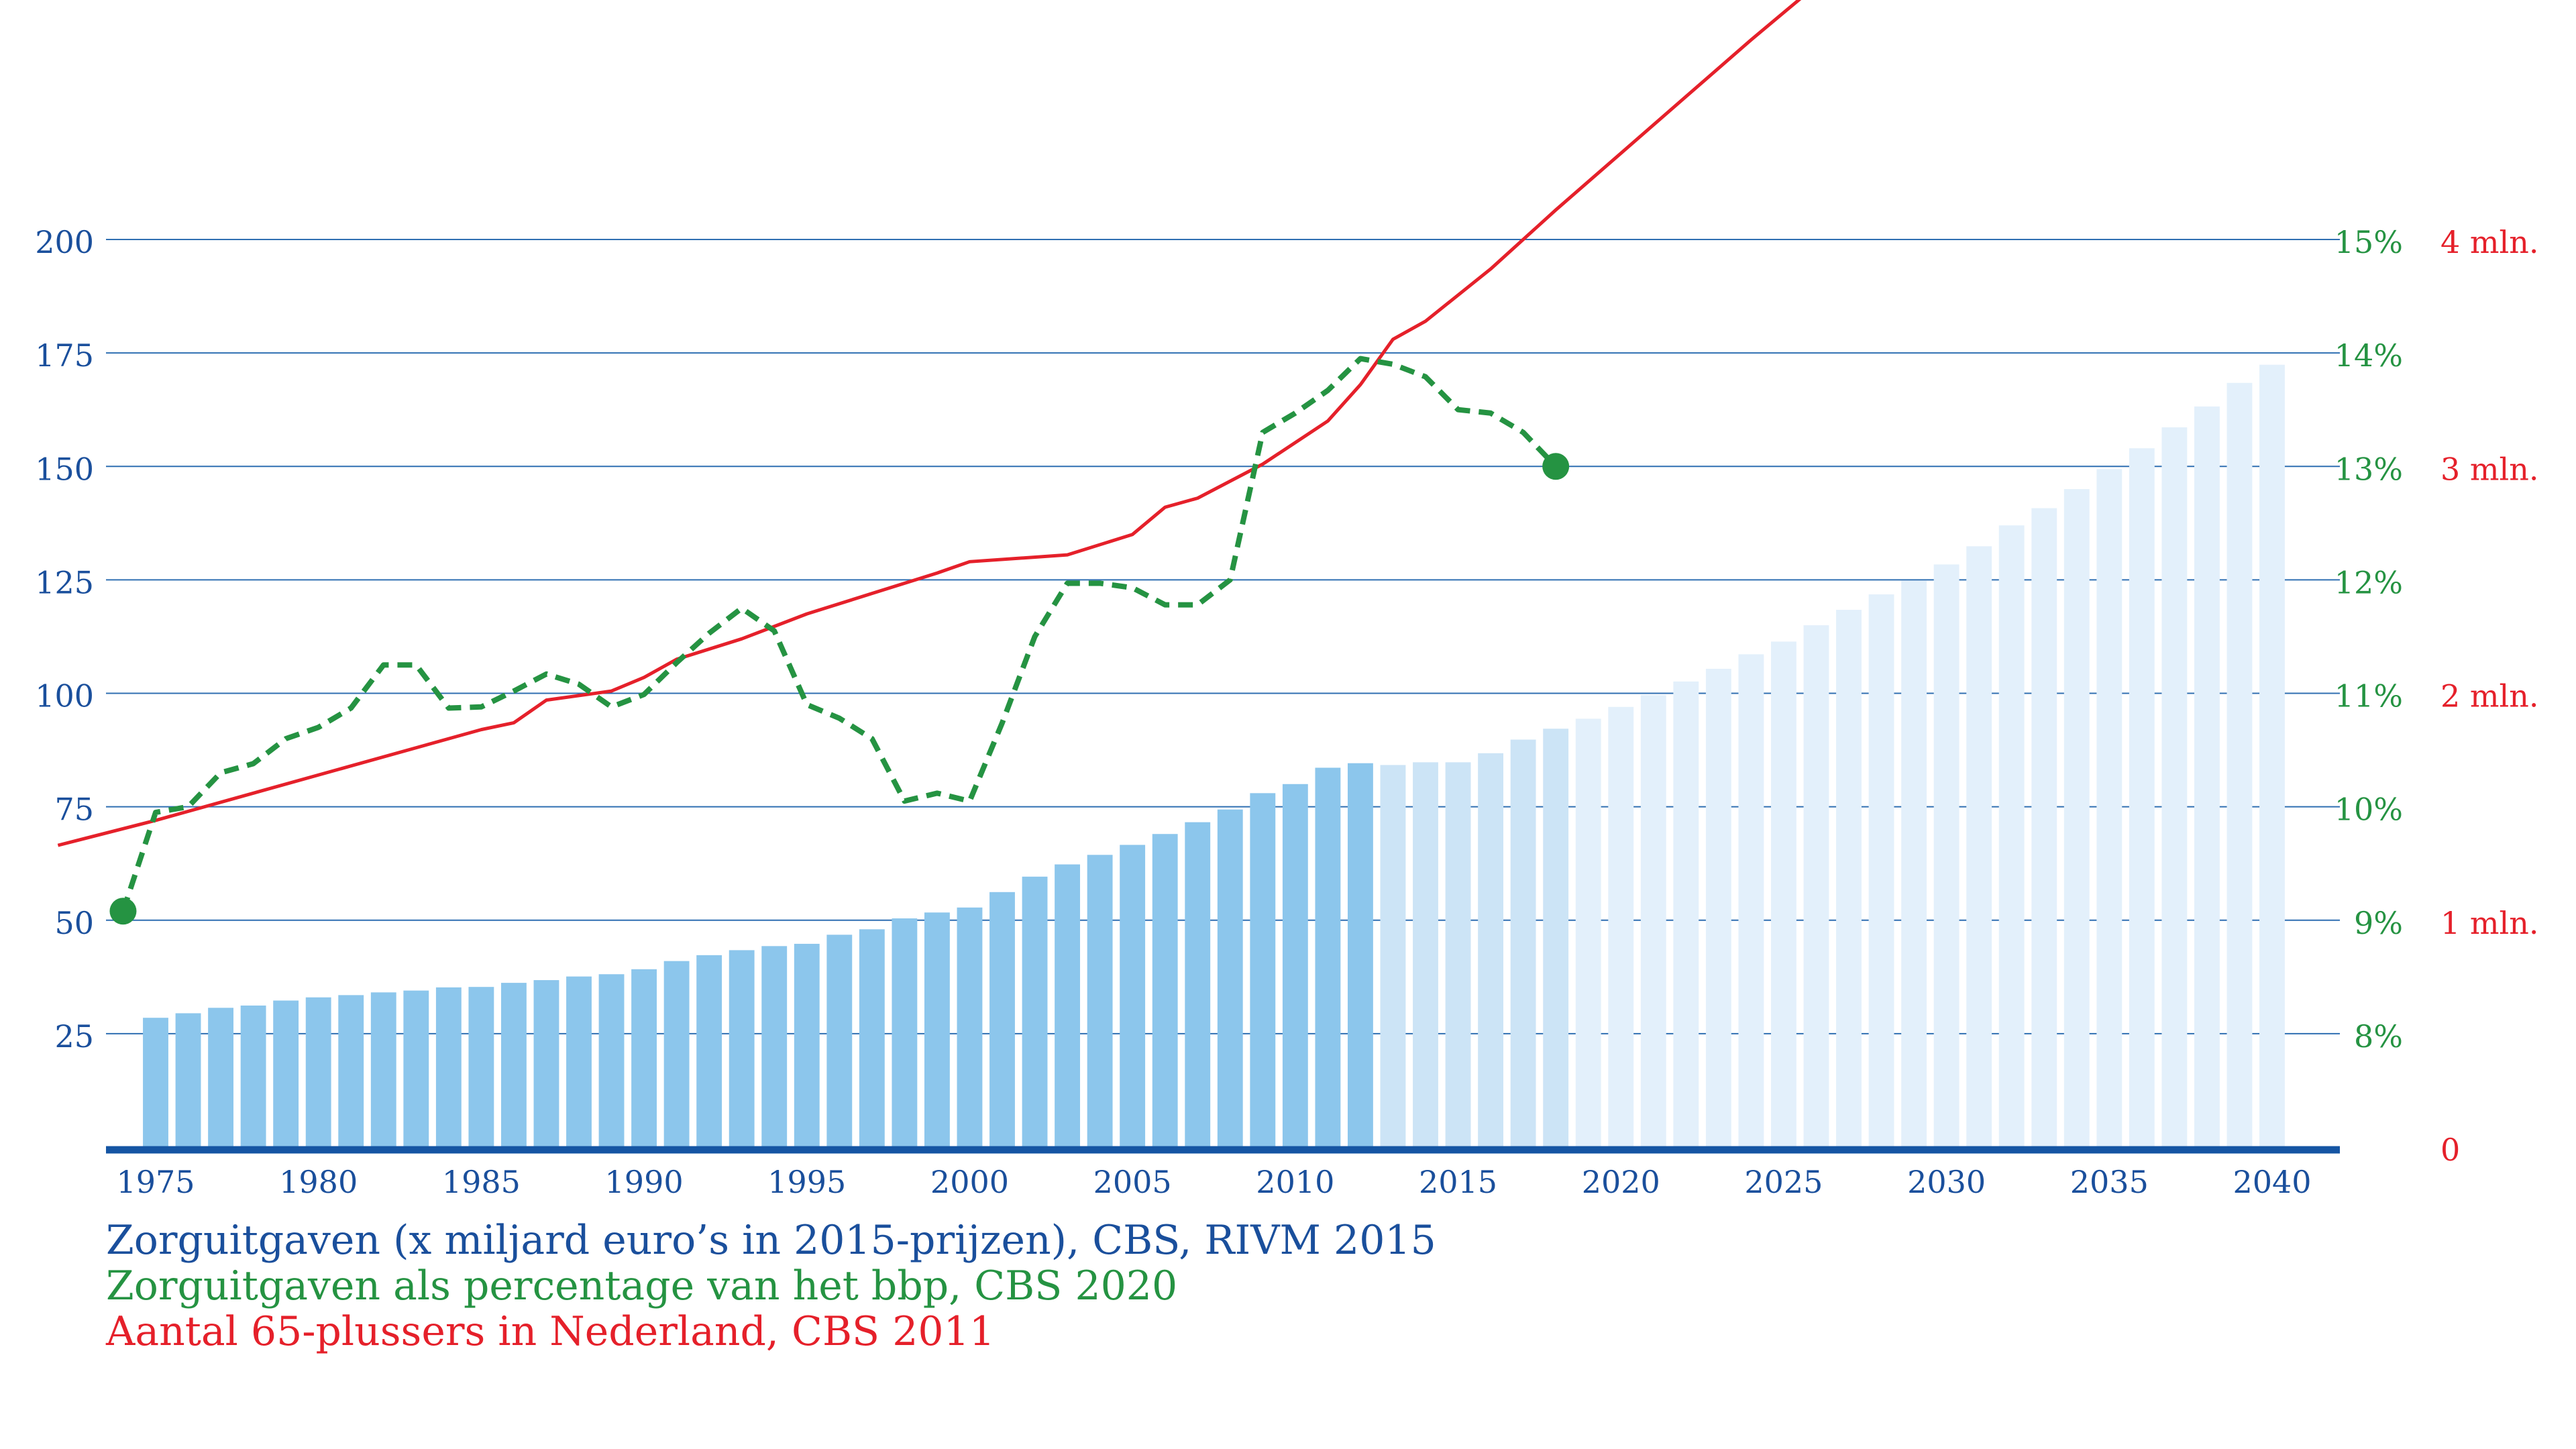 The image size is (2576, 1449). What do you see at coordinates (2489, 242) in the screenshot?
I see `seniors-tick-label: 4 mln.` at bounding box center [2489, 242].